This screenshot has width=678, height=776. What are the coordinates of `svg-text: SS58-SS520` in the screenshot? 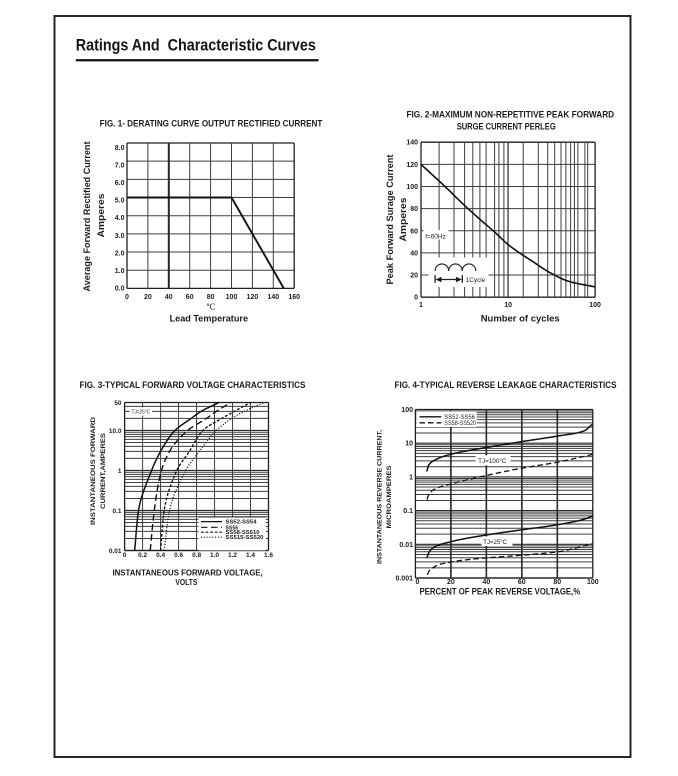 It's located at (460, 424).